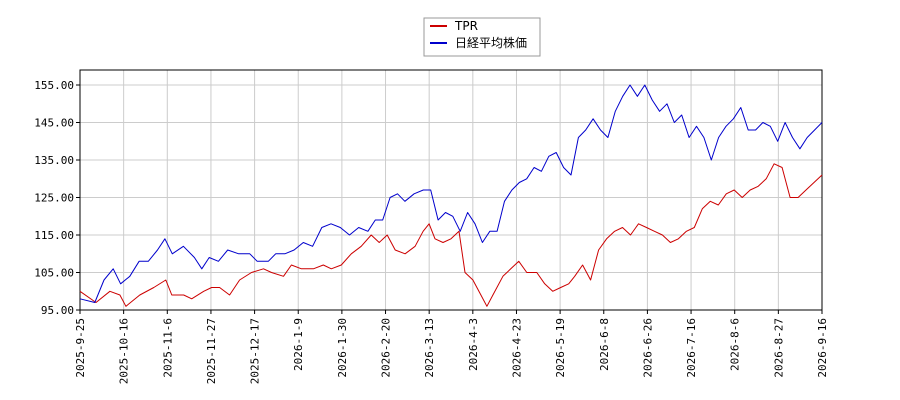  What do you see at coordinates (466, 26) in the screenshot?
I see `legend-label: TPR` at bounding box center [466, 26].